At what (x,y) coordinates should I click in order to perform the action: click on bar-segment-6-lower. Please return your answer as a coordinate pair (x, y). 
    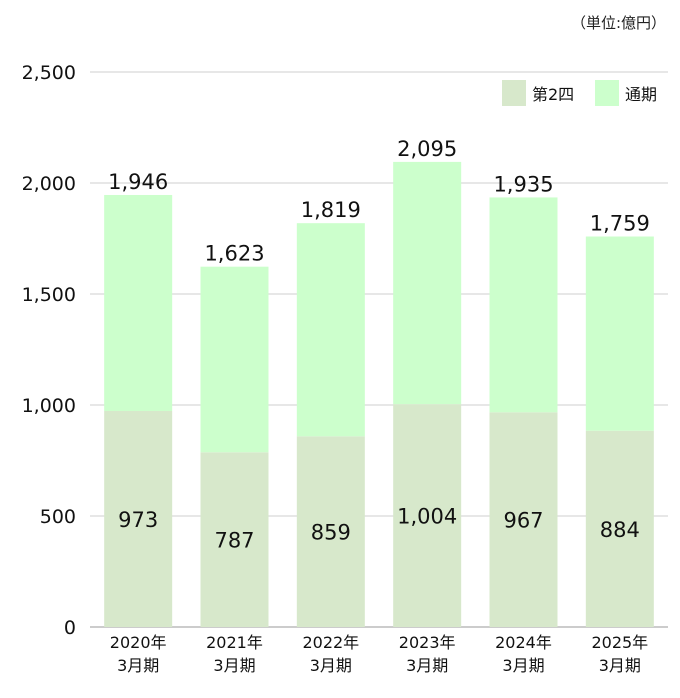
    Looking at the image, I should click on (619, 528).